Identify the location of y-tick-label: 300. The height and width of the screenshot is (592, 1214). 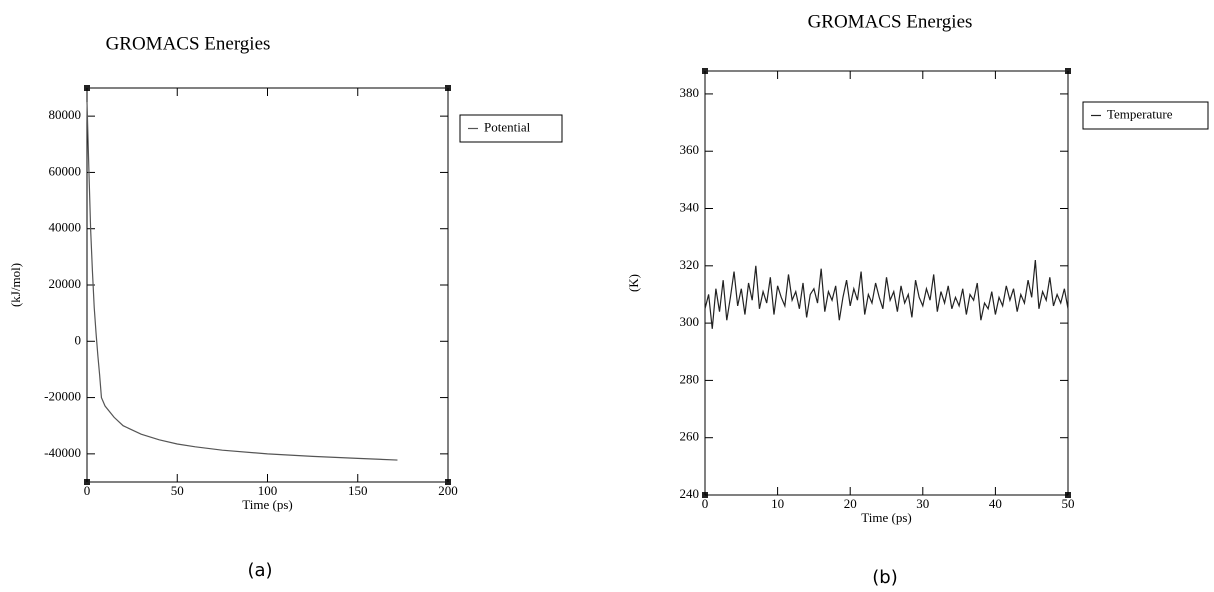
(690, 321).